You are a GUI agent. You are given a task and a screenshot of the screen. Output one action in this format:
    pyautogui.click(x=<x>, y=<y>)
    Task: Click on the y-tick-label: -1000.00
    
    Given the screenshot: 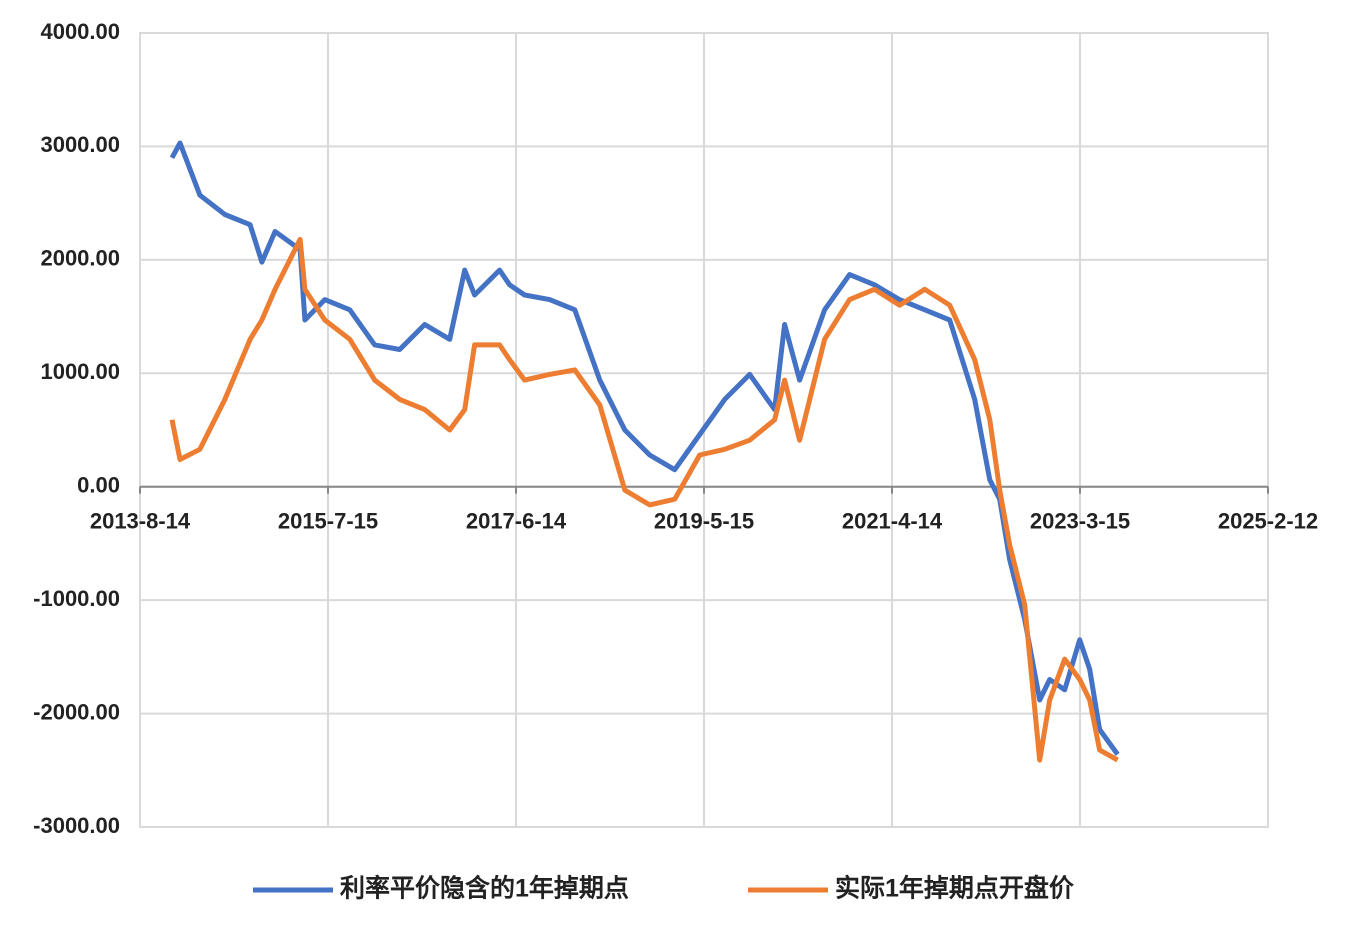 What is the action you would take?
    pyautogui.click(x=76, y=598)
    